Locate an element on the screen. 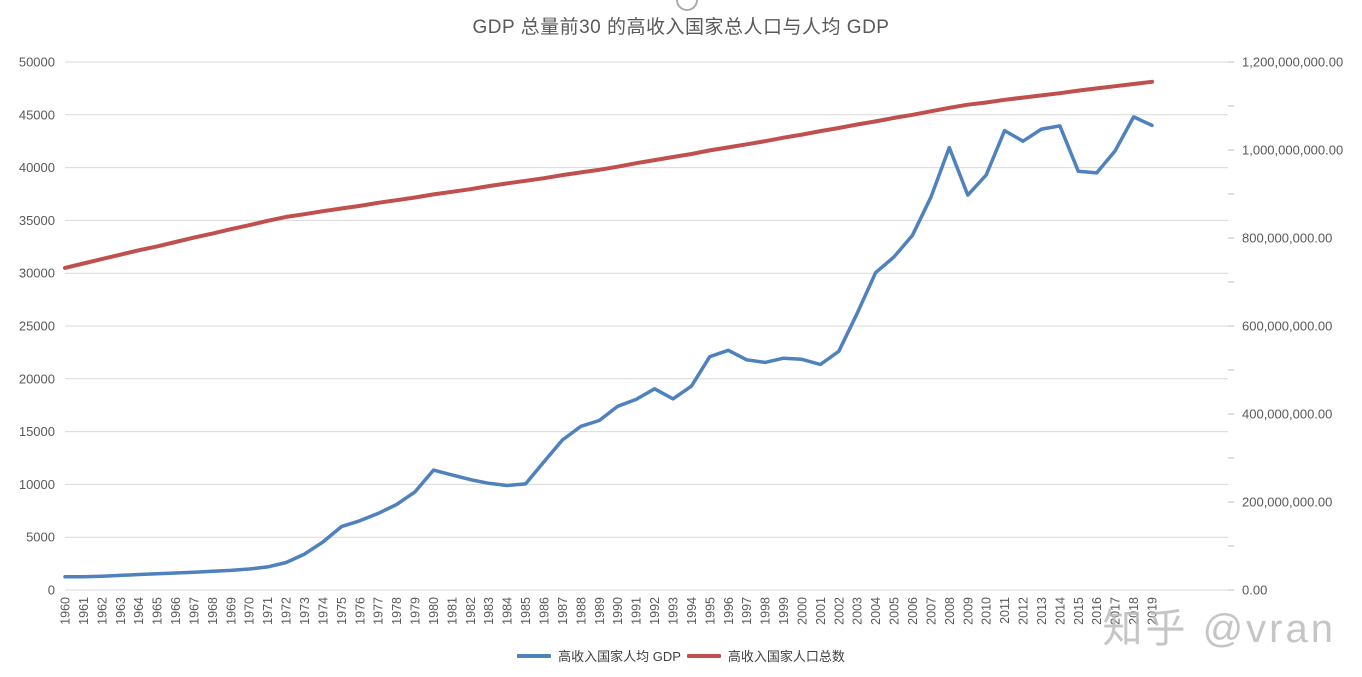 This screenshot has width=1362, height=677. legend-swatch-gdp-line is located at coordinates (534, 655).